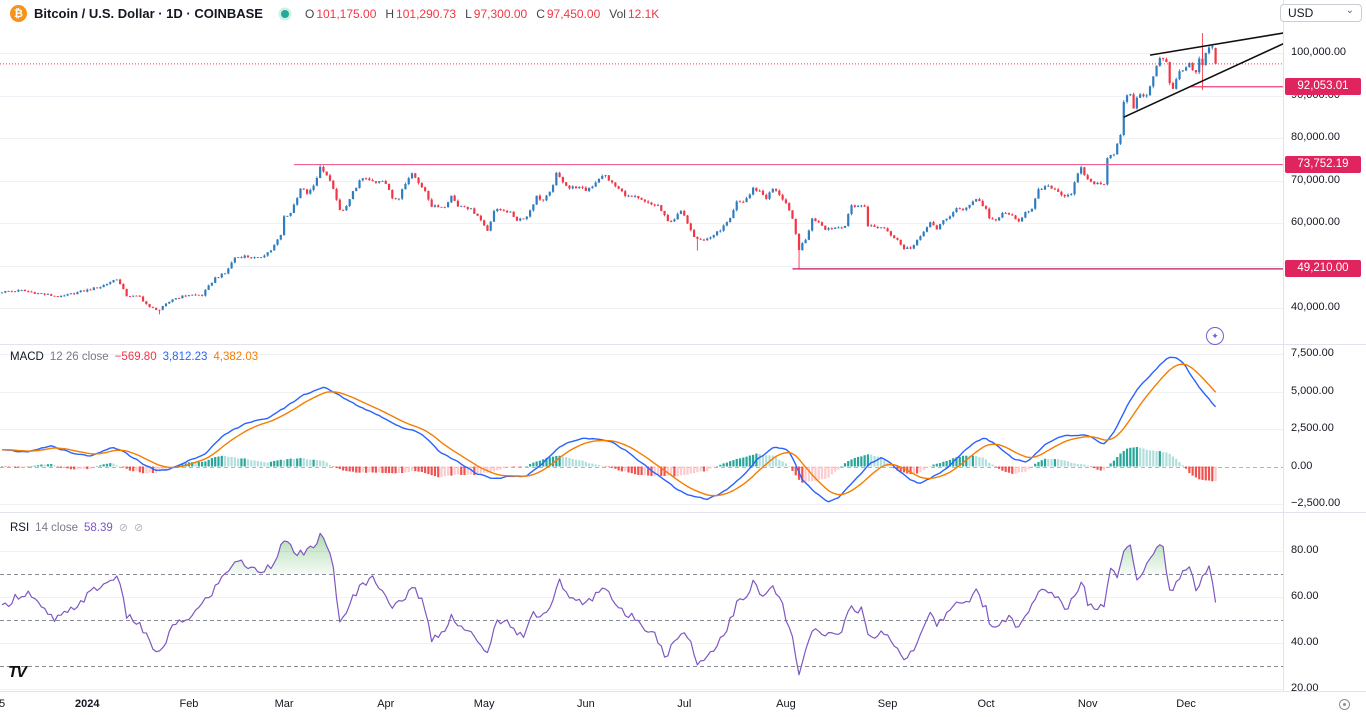 The width and height of the screenshot is (1366, 717). I want to click on open-label: O, so click(309, 13).